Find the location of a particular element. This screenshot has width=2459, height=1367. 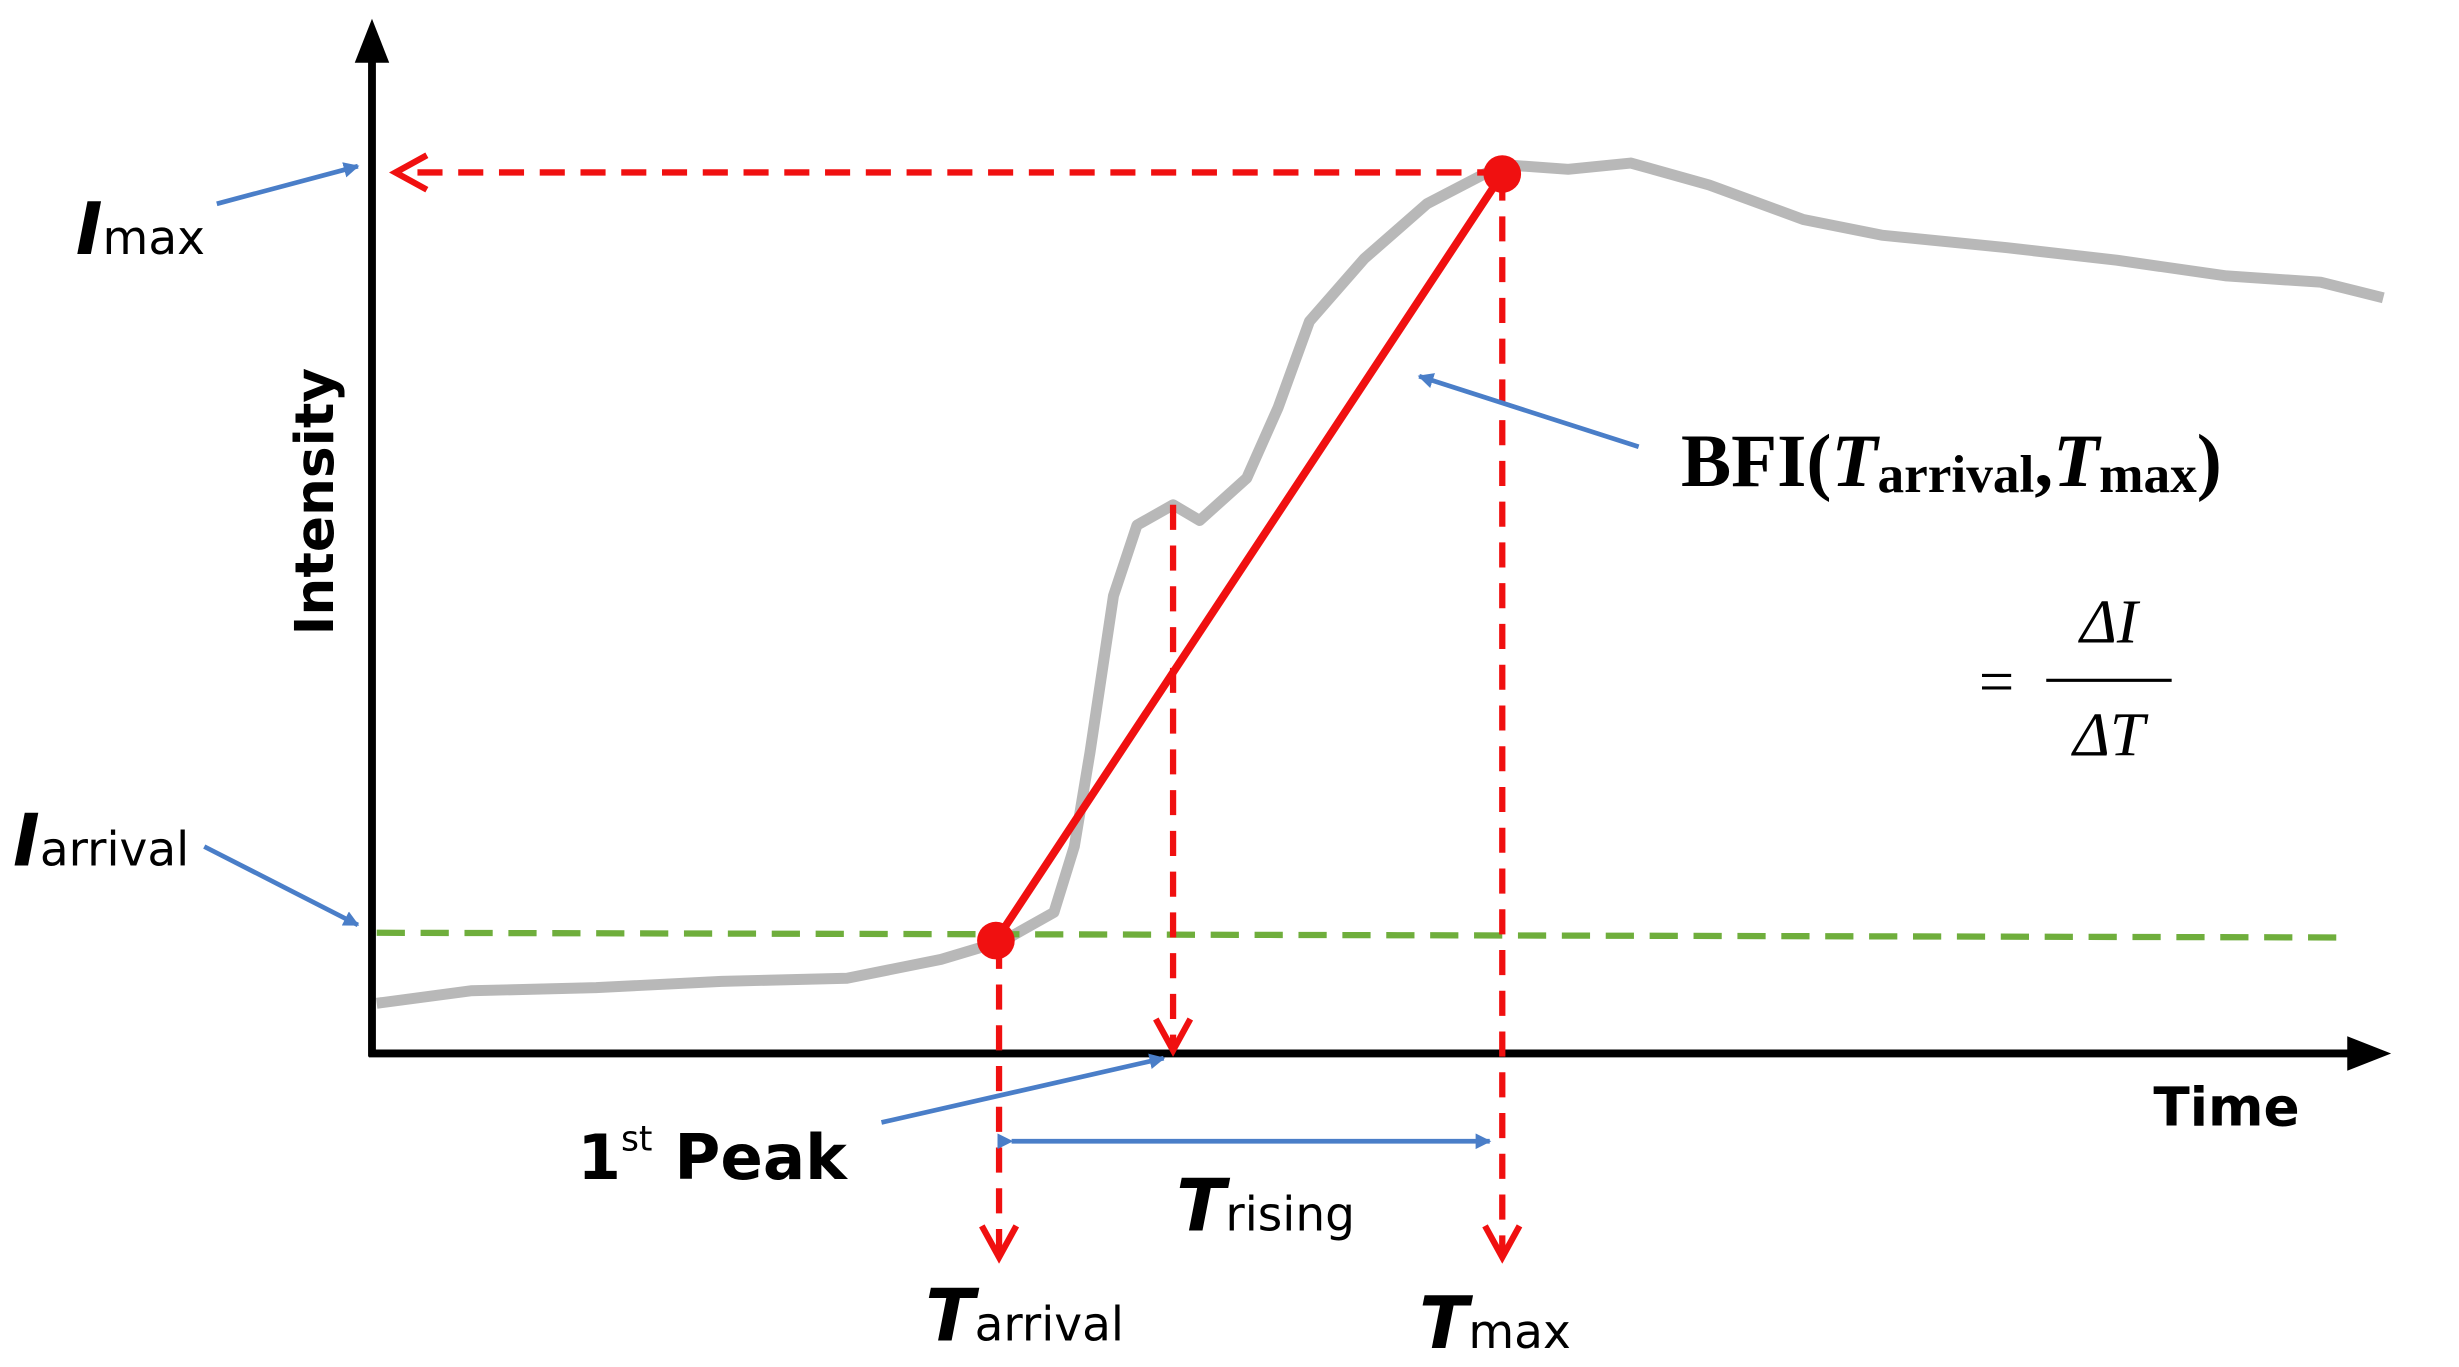

t-max-label: Tmax is located at coordinates (1495, 1324).